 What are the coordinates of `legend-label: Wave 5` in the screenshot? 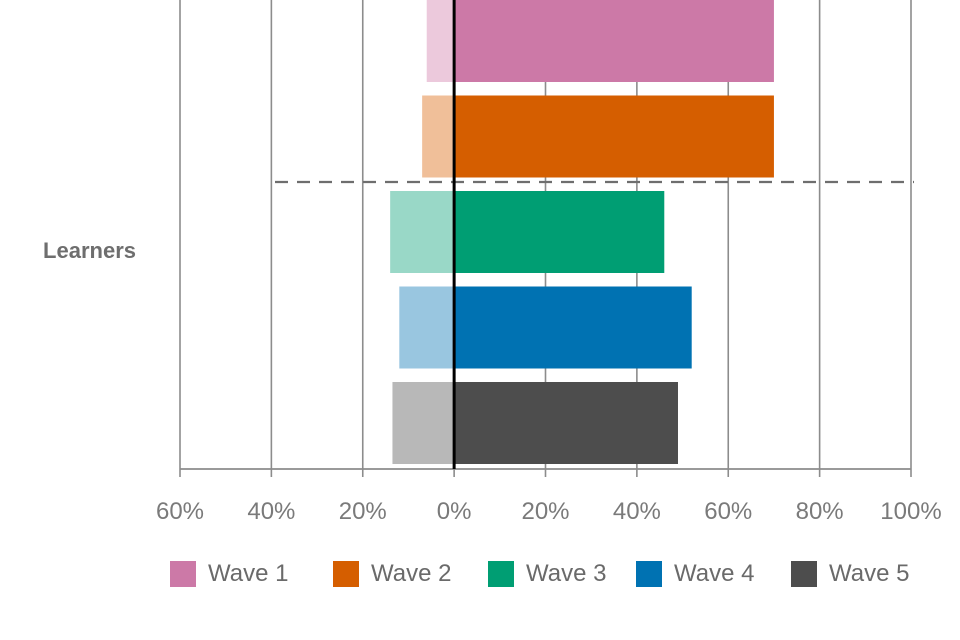 It's located at (869, 573).